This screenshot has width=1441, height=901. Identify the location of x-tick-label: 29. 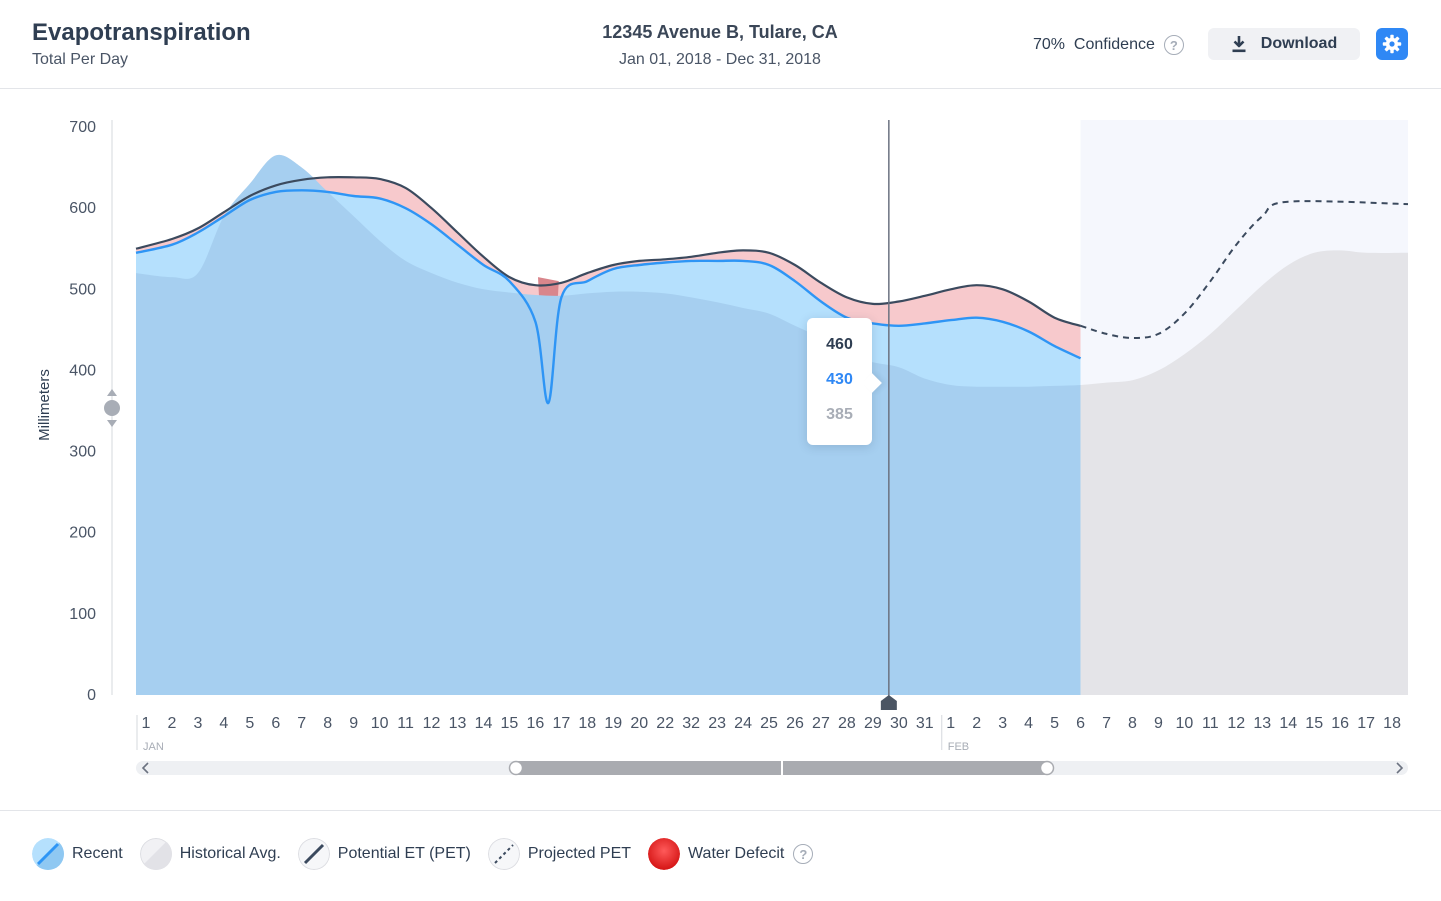
(873, 723).